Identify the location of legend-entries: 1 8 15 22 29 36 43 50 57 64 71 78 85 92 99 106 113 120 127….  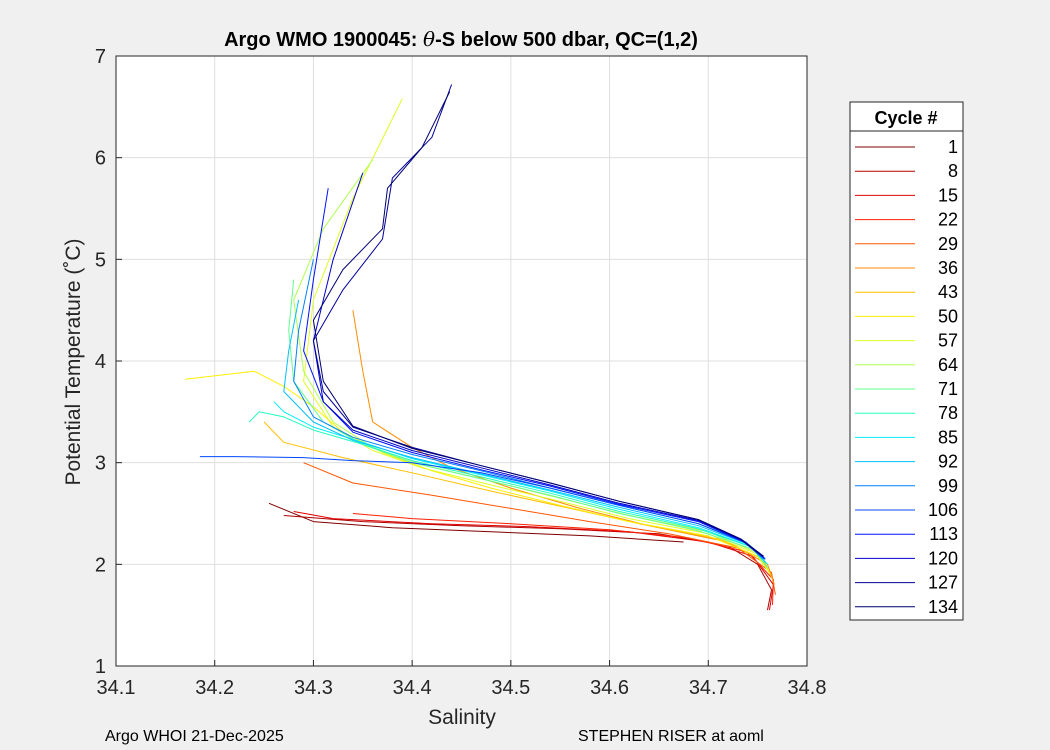
(906, 377).